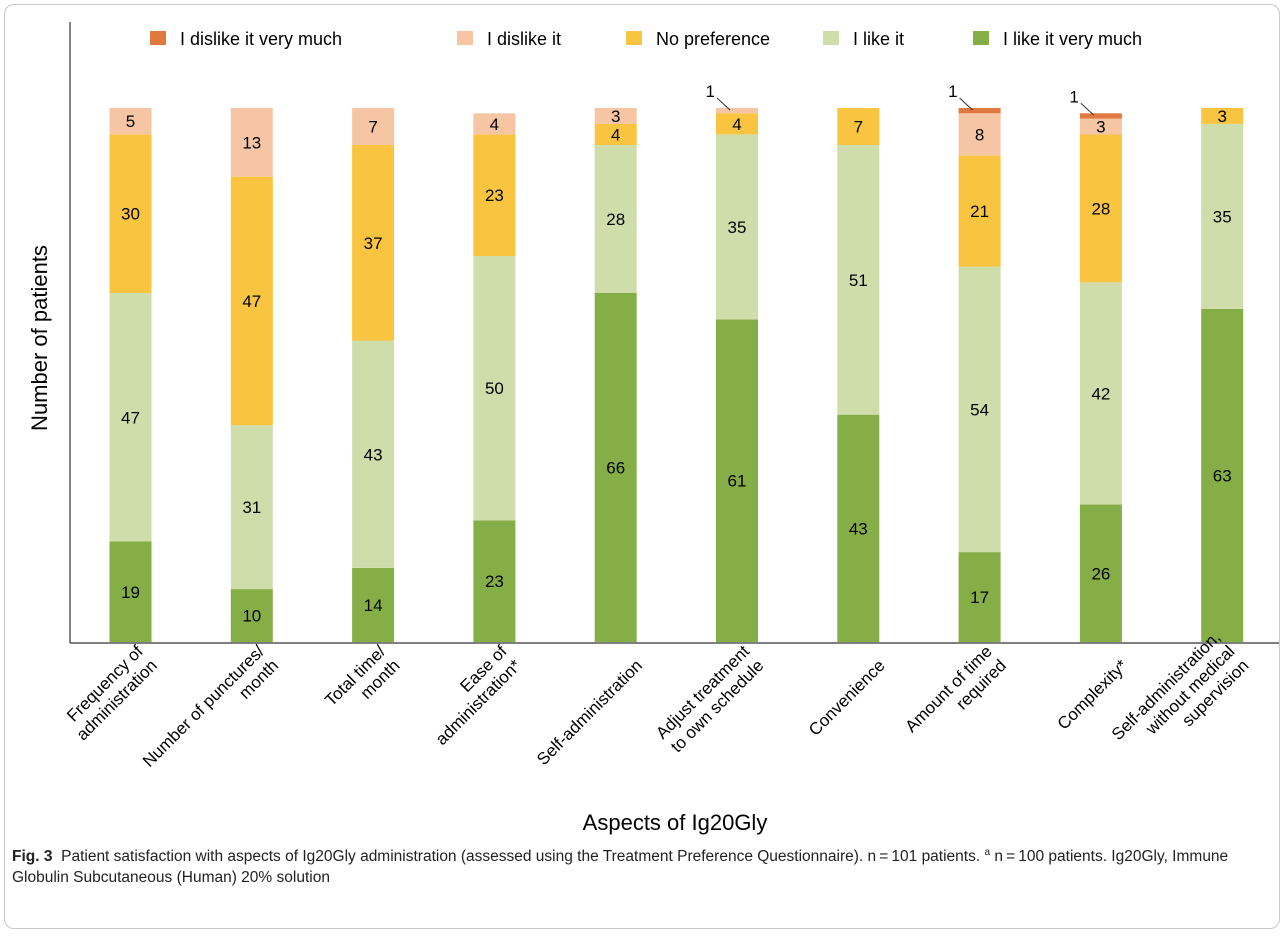  What do you see at coordinates (158, 38) in the screenshot?
I see `legend-swatch-i-dislike-it-very-much` at bounding box center [158, 38].